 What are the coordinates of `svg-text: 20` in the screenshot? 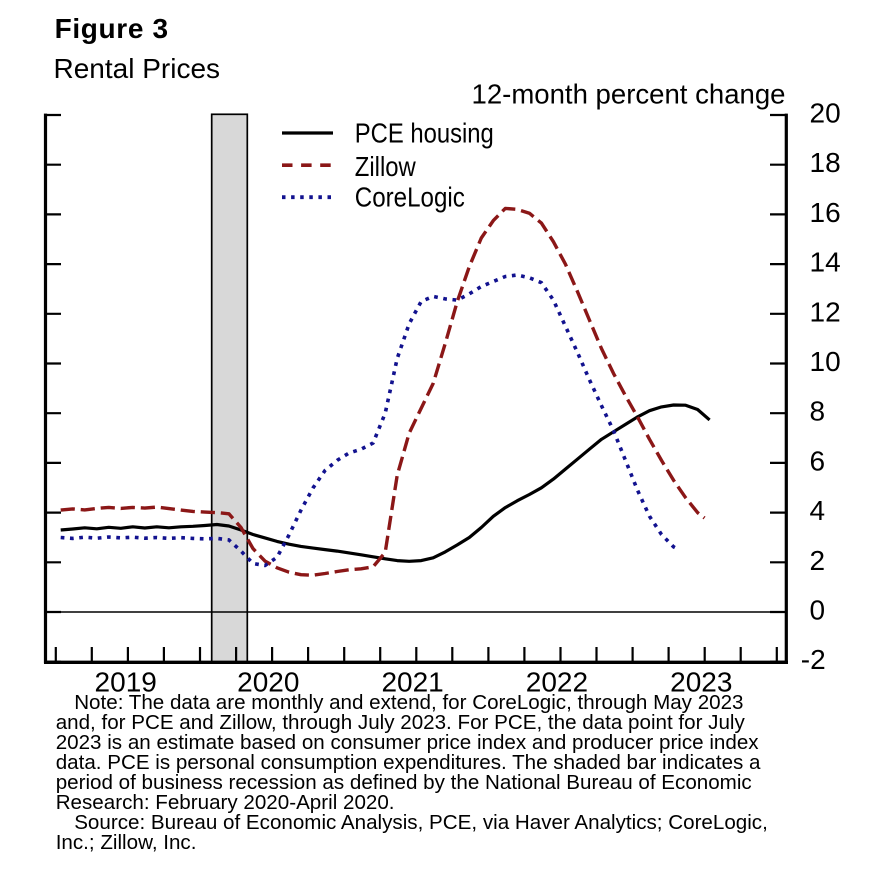 It's located at (825, 113).